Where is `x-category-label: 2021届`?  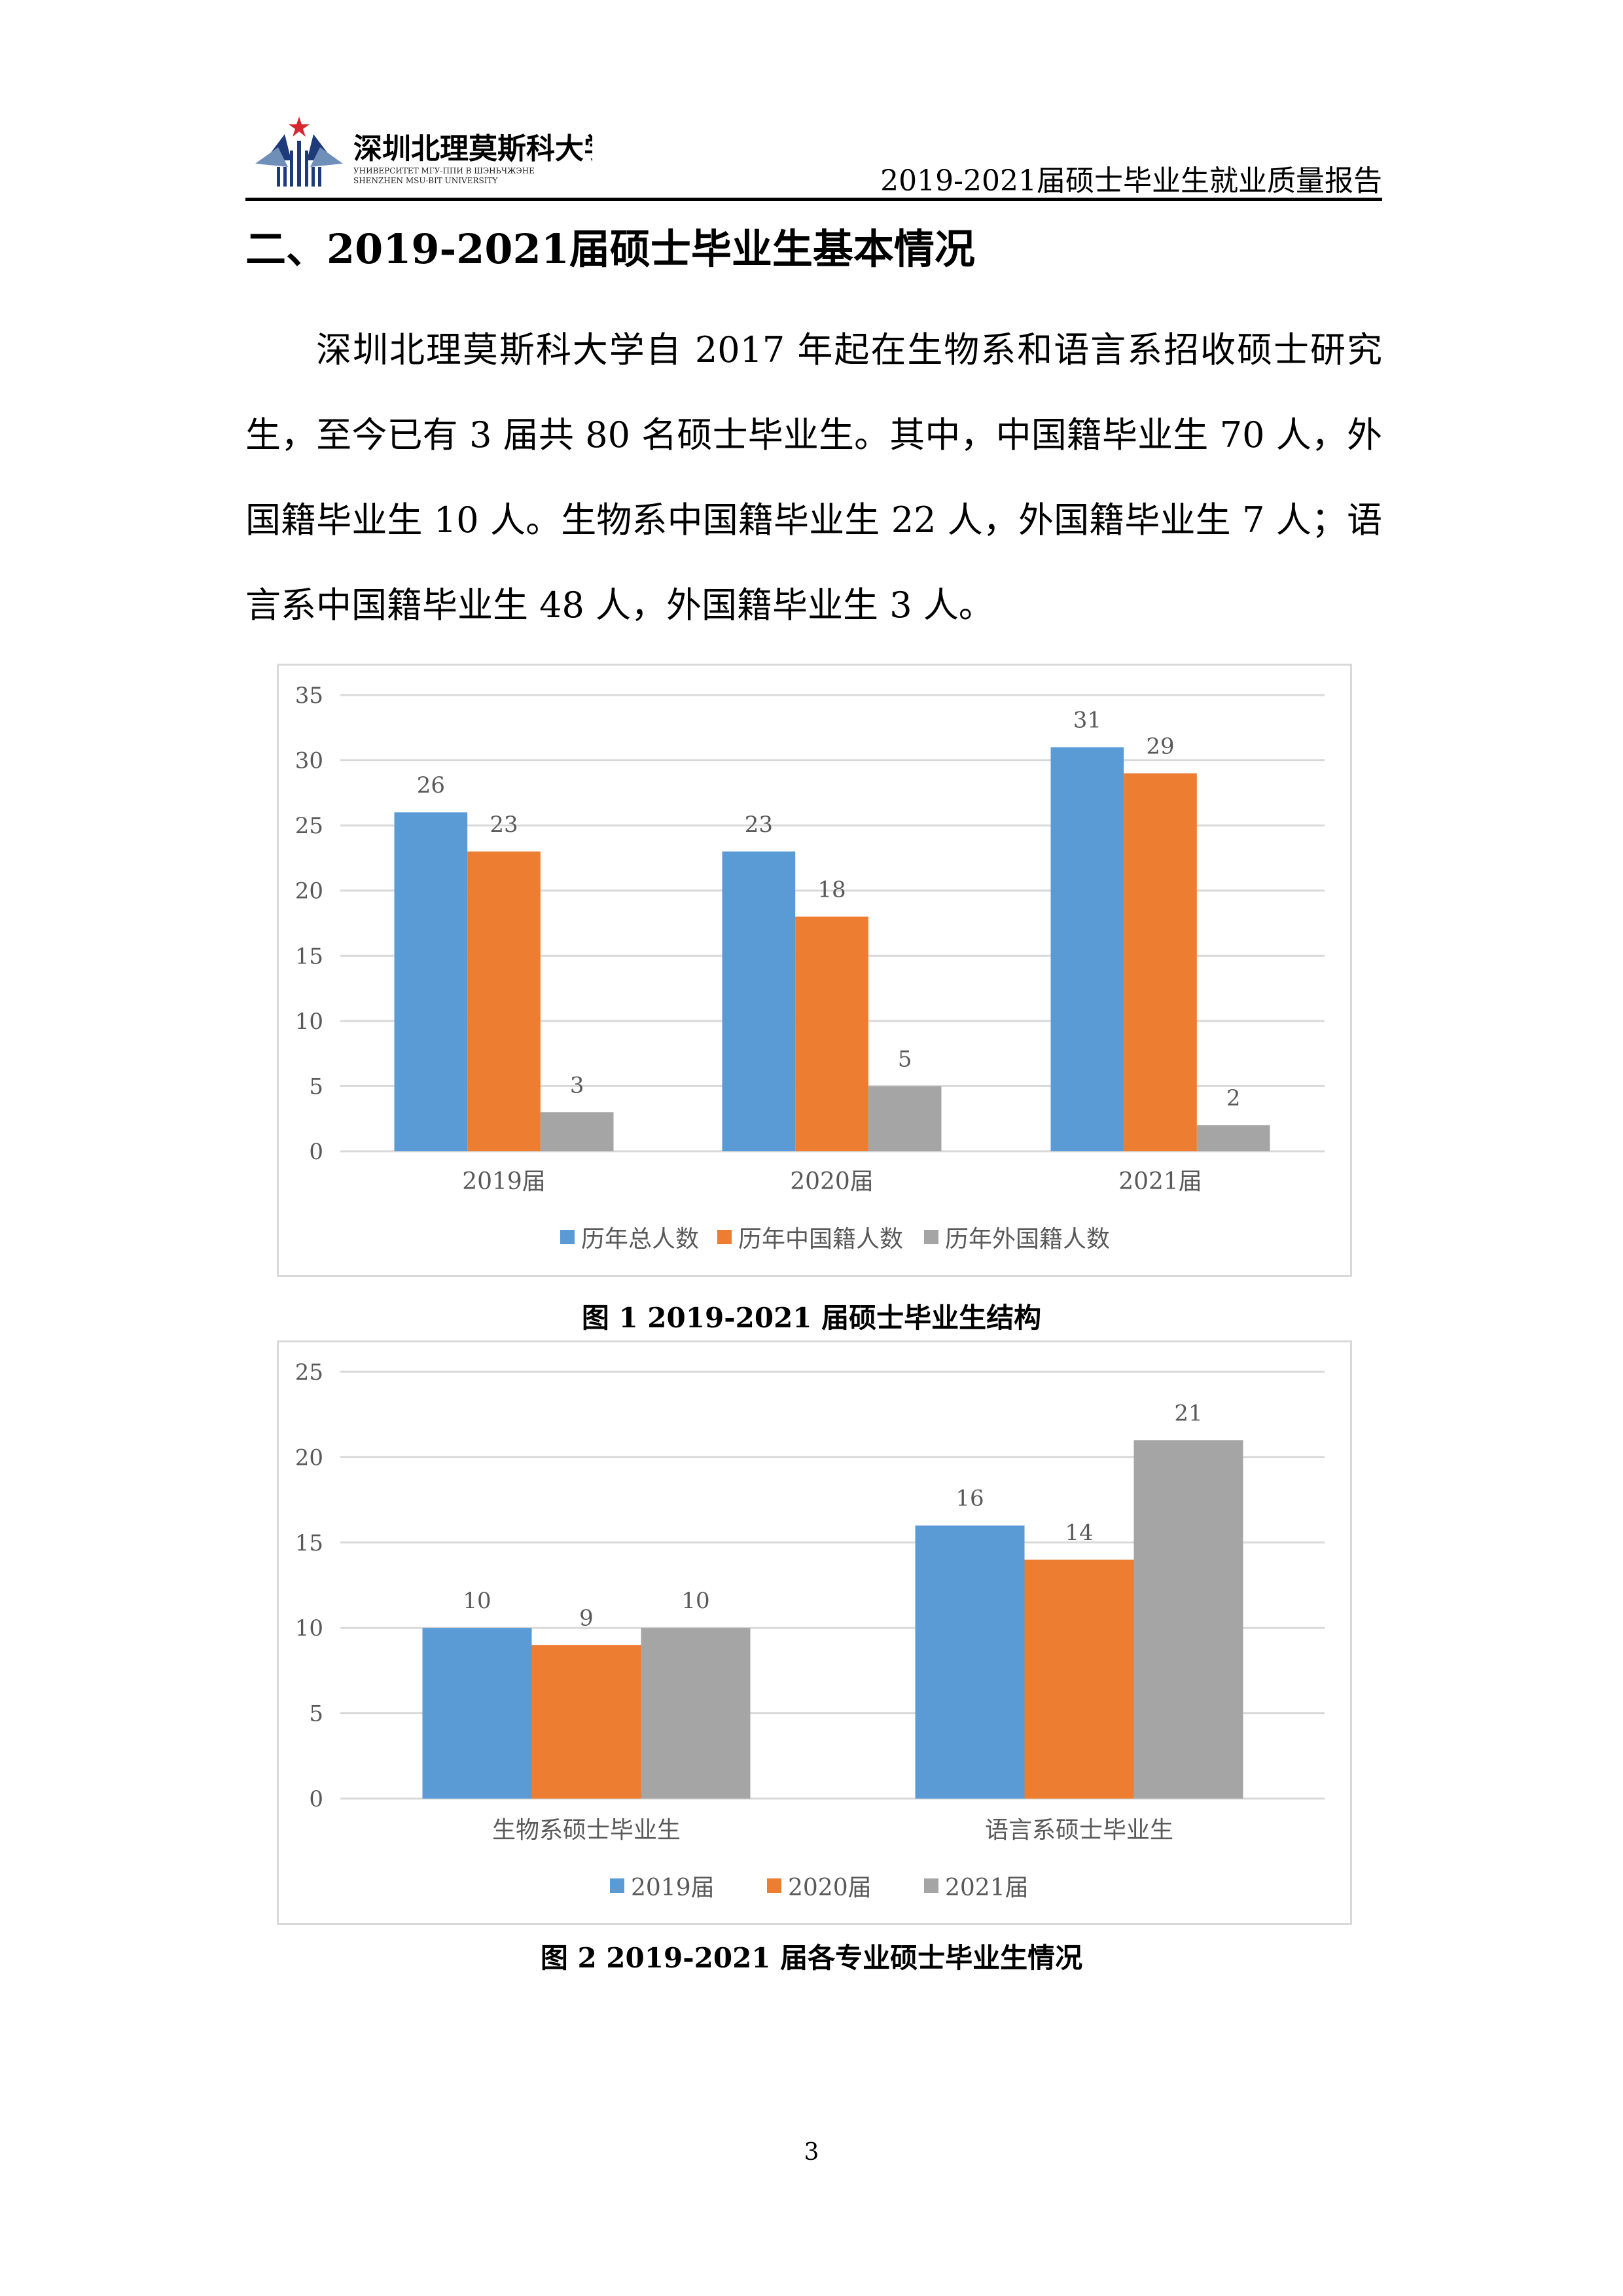 x-category-label: 2021届 is located at coordinates (1160, 1181).